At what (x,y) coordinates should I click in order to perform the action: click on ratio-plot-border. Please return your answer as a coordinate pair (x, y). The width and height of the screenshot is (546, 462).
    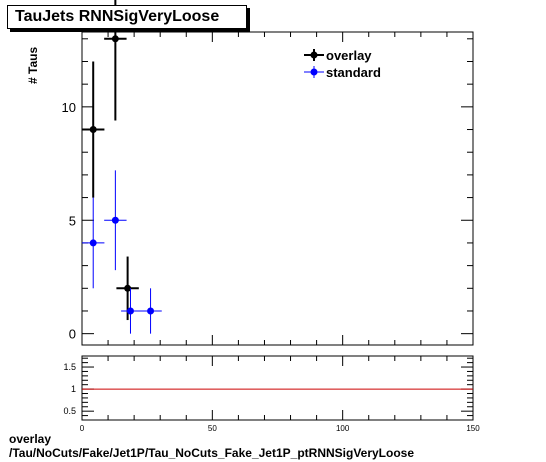
    Looking at the image, I should click on (277, 388).